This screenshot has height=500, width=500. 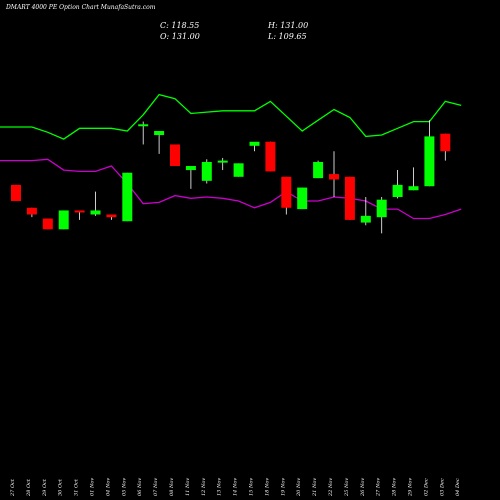 What do you see at coordinates (299, 487) in the screenshot?
I see `x-tick-label: 20 Nov` at bounding box center [299, 487].